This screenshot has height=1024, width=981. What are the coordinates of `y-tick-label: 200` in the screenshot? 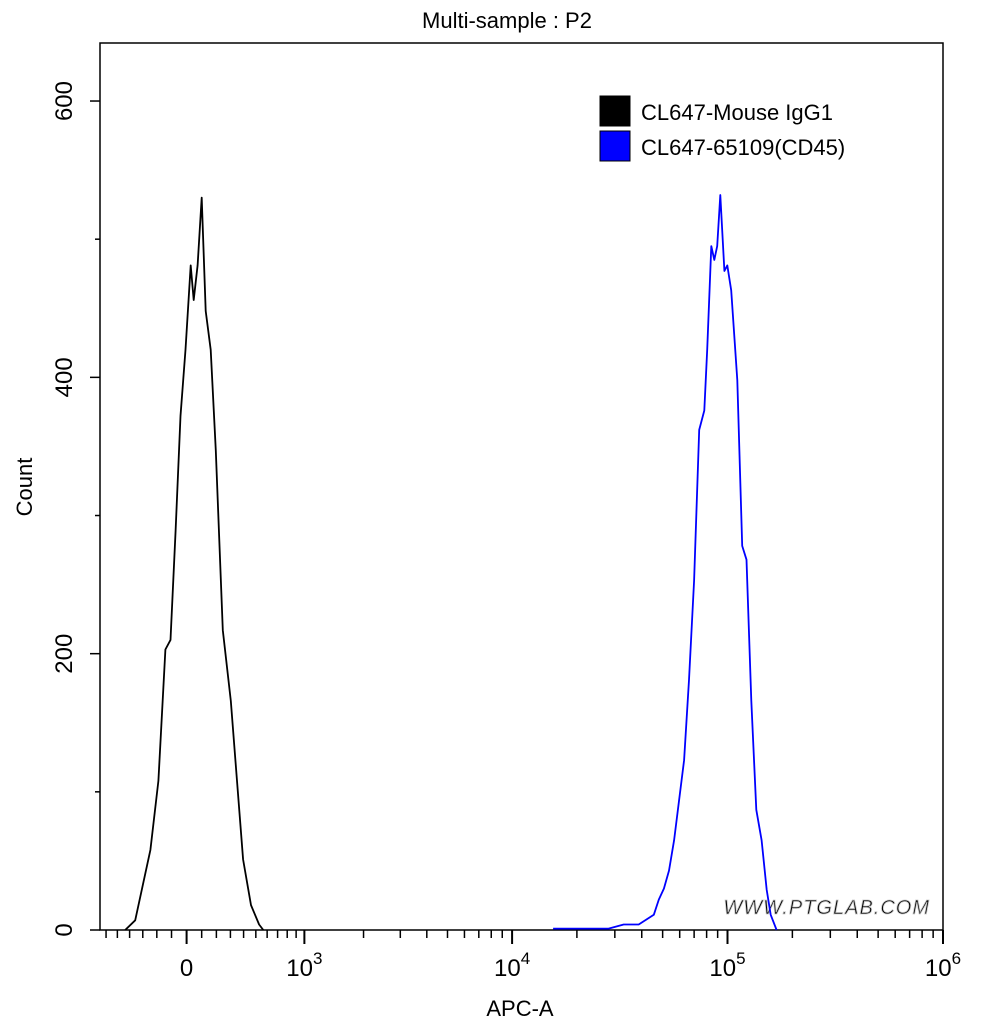 It's located at (64, 654).